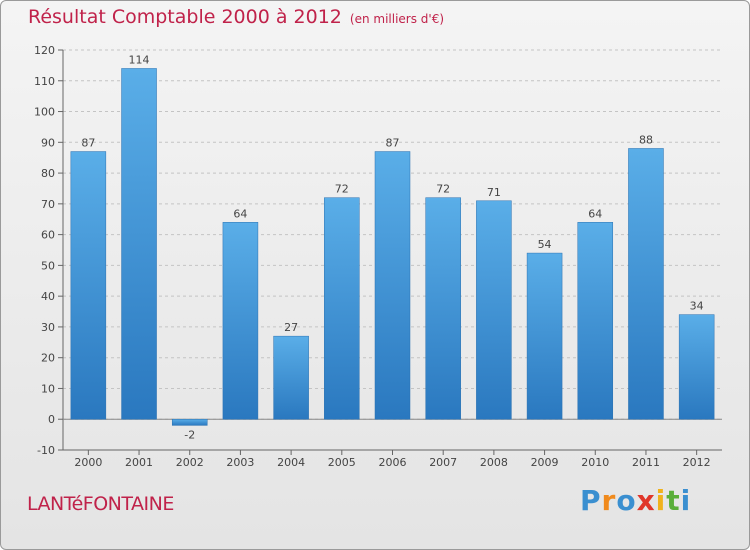 The height and width of the screenshot is (550, 750). What do you see at coordinates (545, 462) in the screenshot?
I see `x-tick-label: 2009` at bounding box center [545, 462].